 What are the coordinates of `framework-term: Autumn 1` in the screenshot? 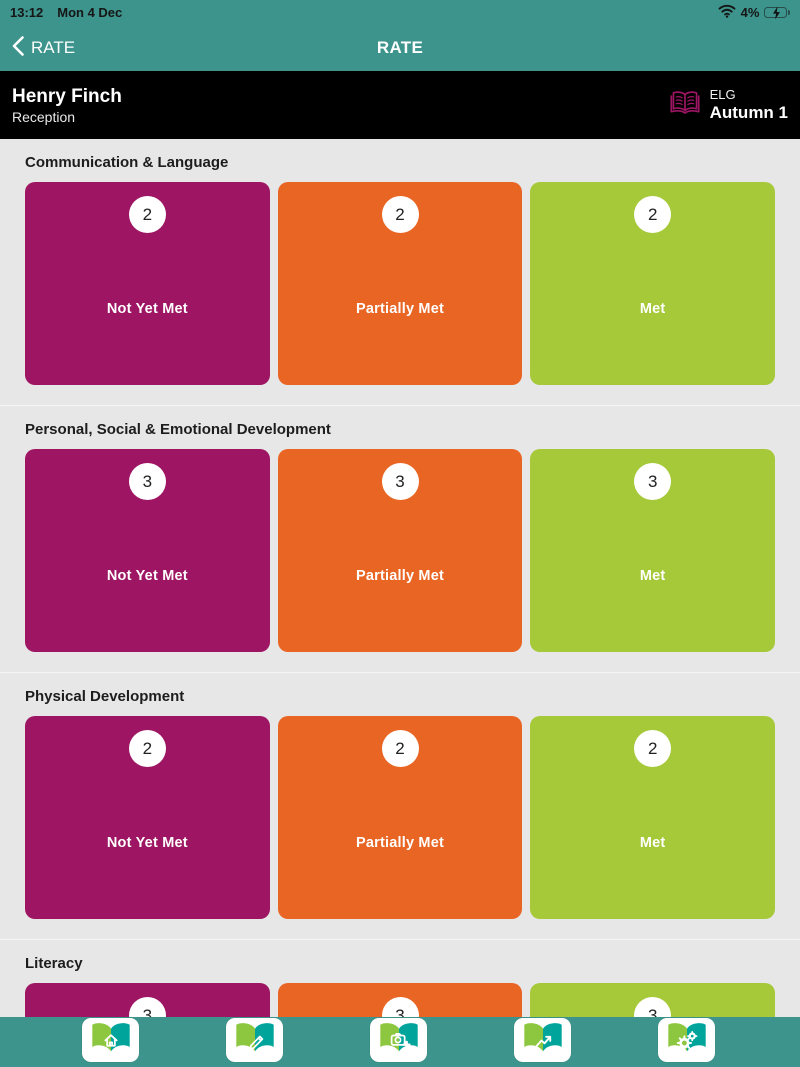 It's located at (748, 113).